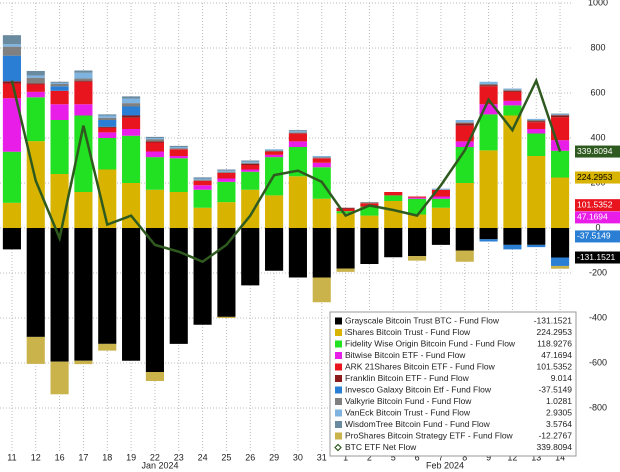 The width and height of the screenshot is (620, 472). I want to click on legend-value: 224.2953, so click(555, 332).